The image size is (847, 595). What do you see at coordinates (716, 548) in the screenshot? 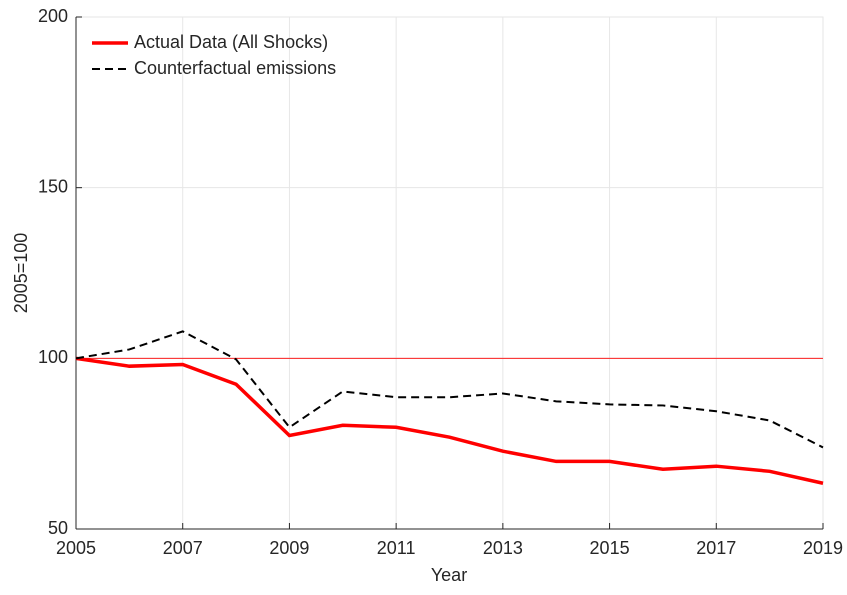
I see `x-tick-label: 2017` at bounding box center [716, 548].